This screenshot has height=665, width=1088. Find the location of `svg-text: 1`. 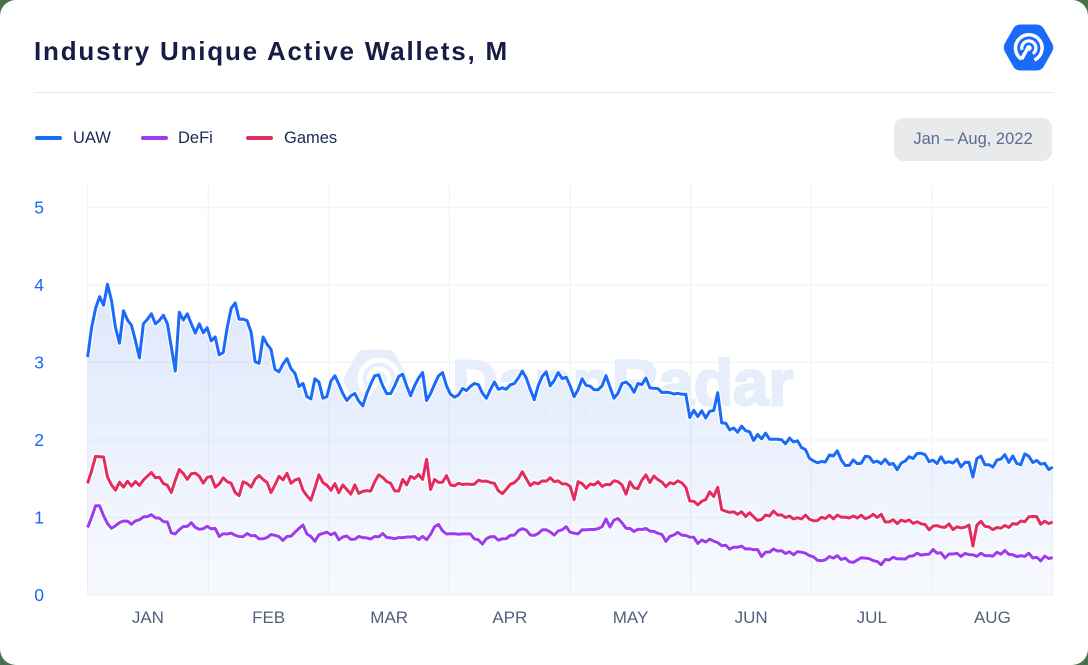

svg-text: 1 is located at coordinates (39, 517).